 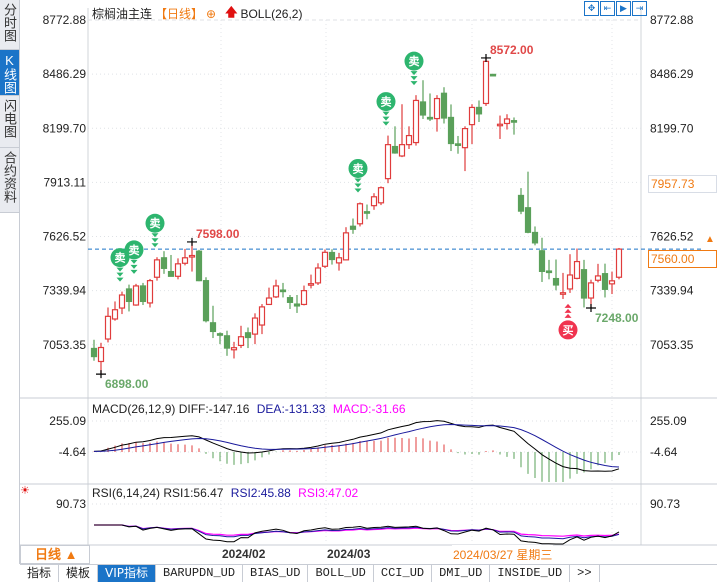 What do you see at coordinates (639, 8) in the screenshot?
I see `to-end-icon: ⇥` at bounding box center [639, 8].